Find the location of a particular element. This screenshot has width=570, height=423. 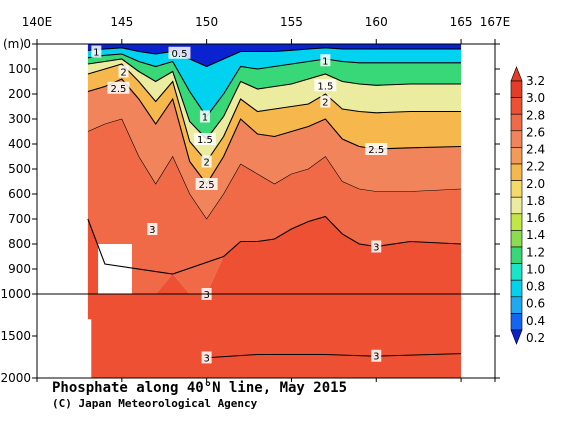

contour-d0.5 is located at coordinates (274, 57).